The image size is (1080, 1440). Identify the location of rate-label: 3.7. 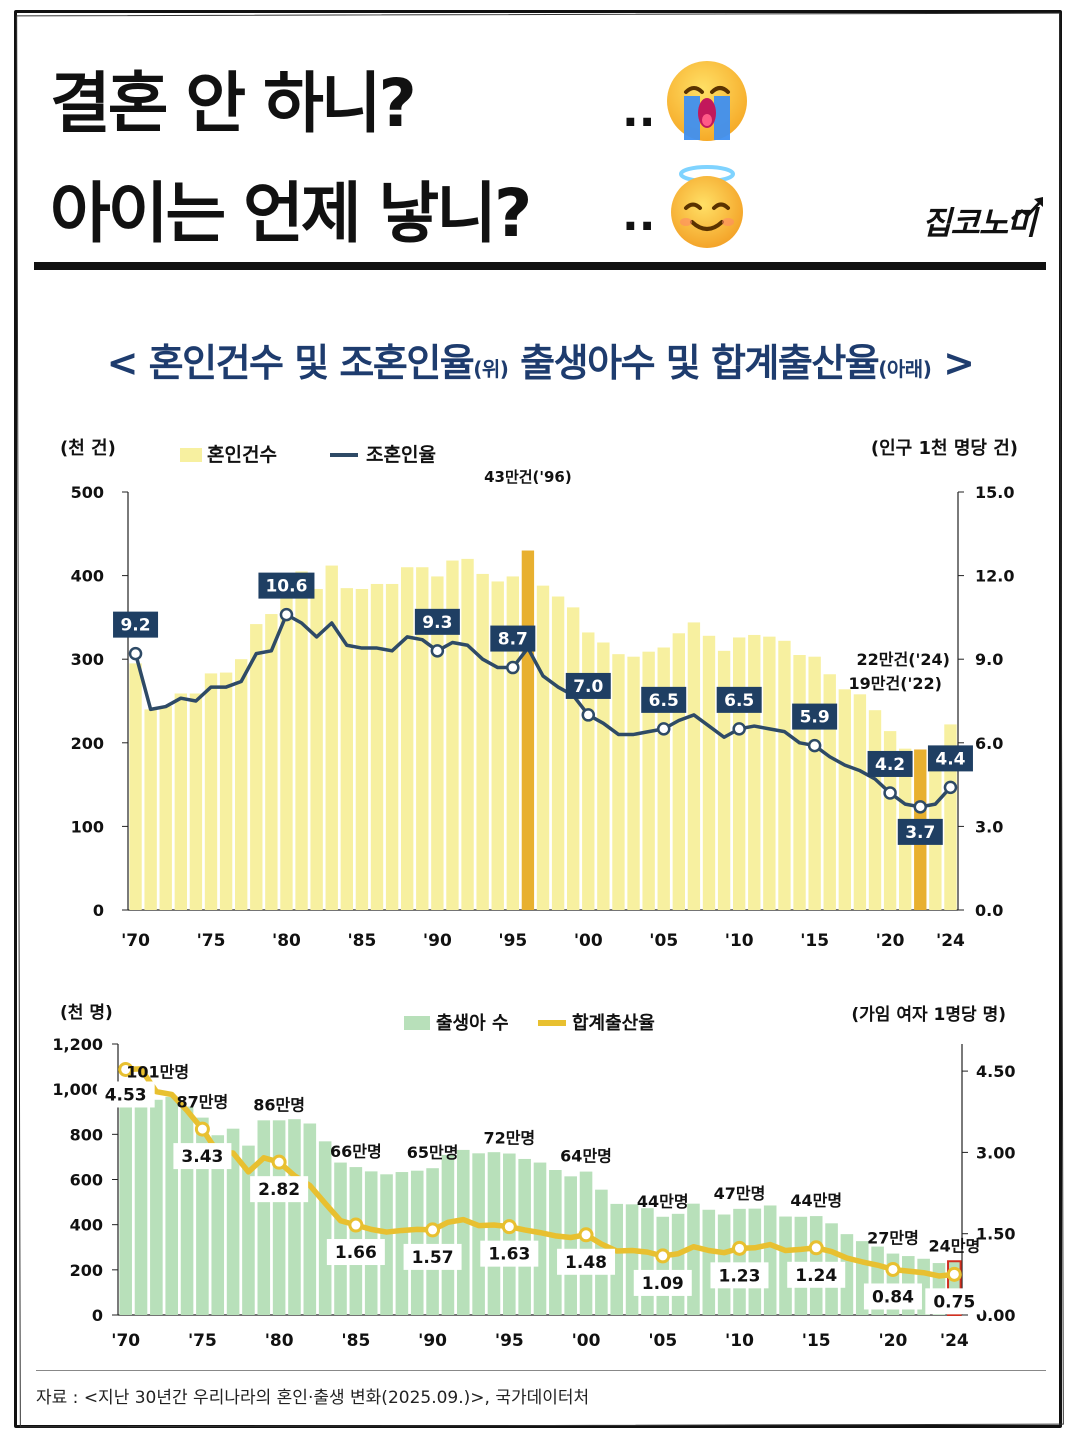
(920, 833).